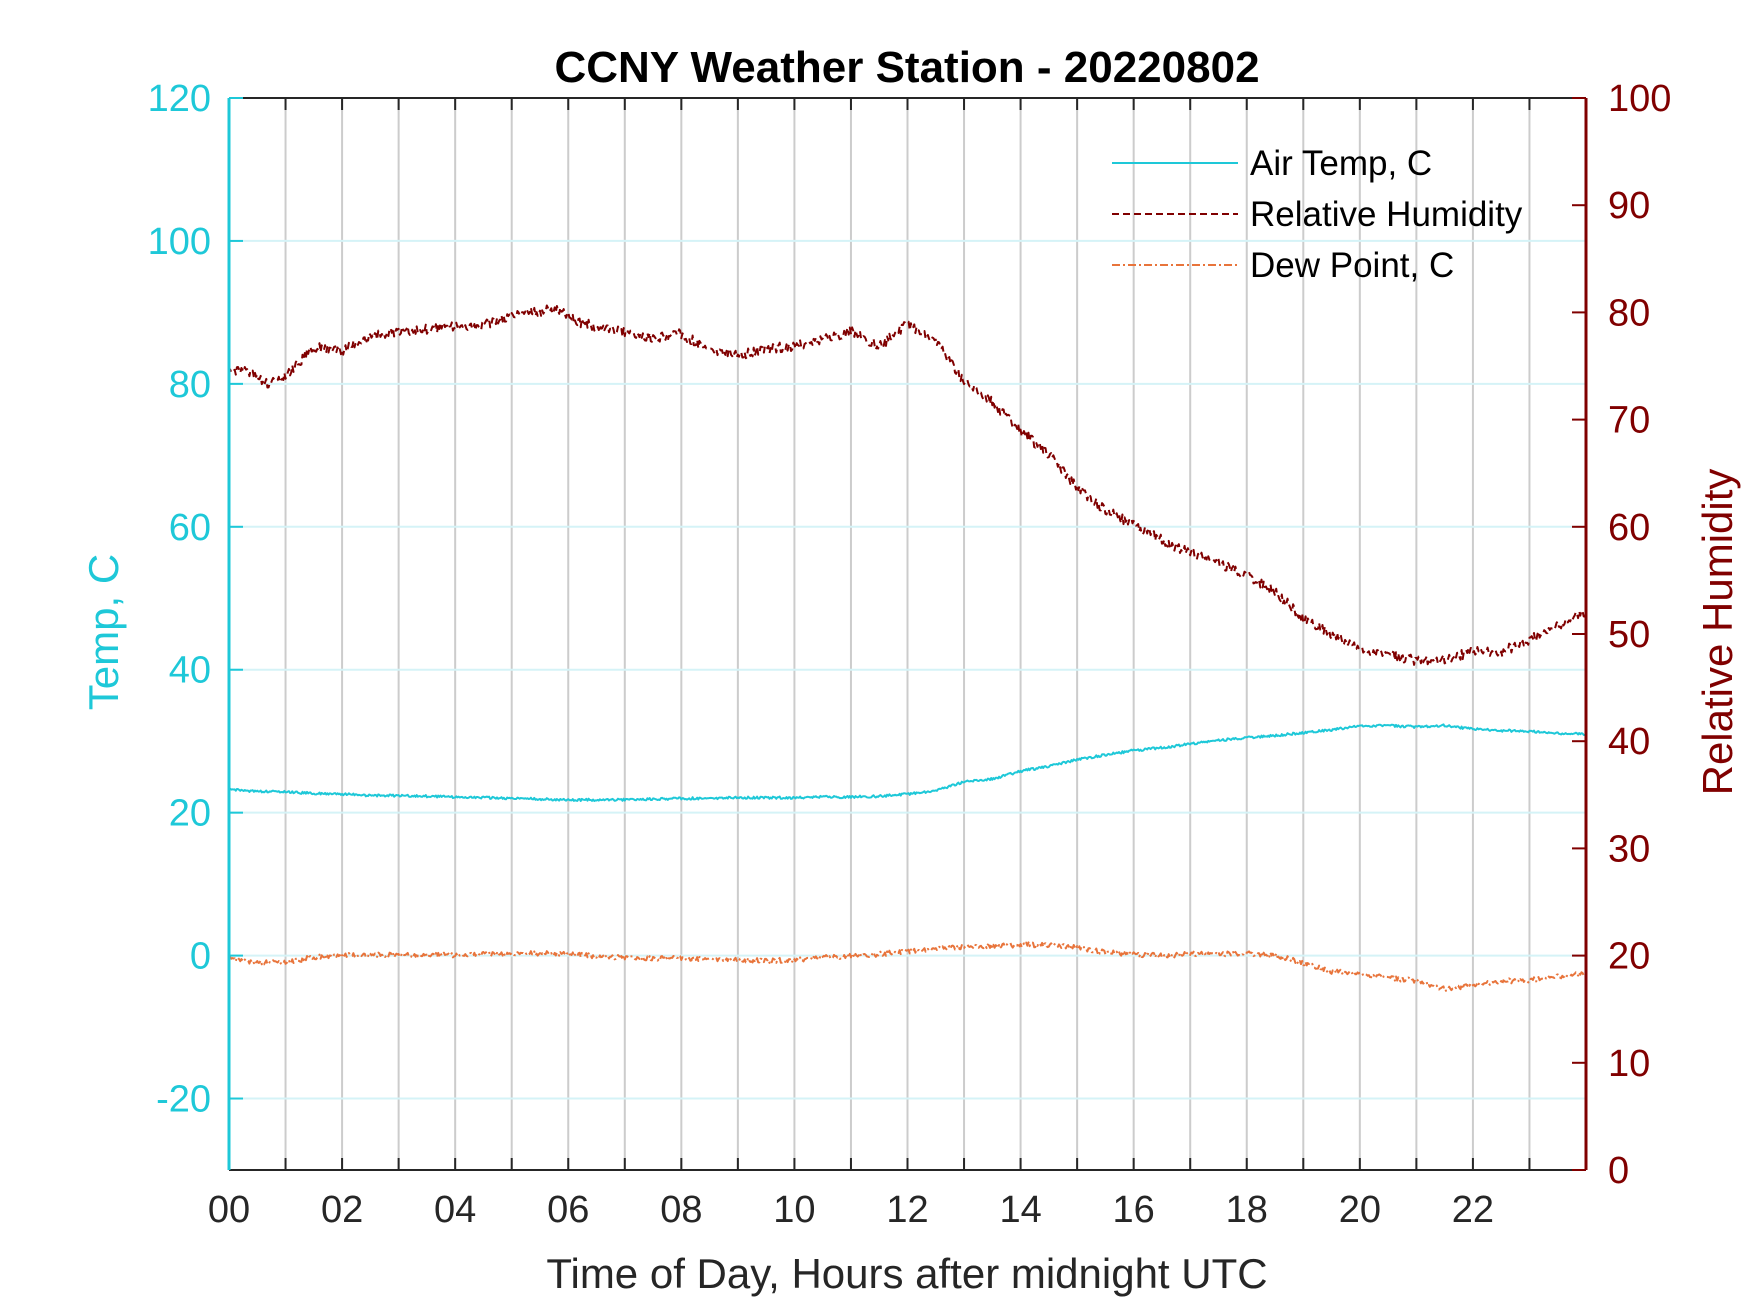 The width and height of the screenshot is (1750, 1313). What do you see at coordinates (179, 242) in the screenshot?
I see `y-left-tick-label: 100` at bounding box center [179, 242].